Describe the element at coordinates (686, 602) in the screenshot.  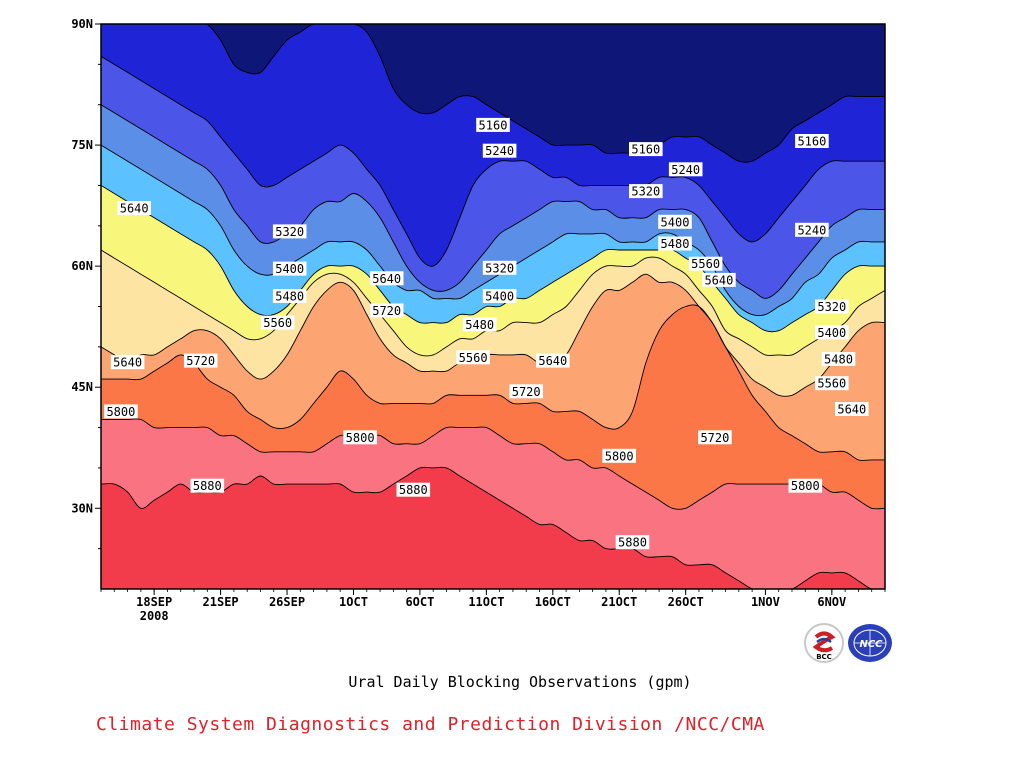
I see `x-tick-label: 26OCT` at that location.